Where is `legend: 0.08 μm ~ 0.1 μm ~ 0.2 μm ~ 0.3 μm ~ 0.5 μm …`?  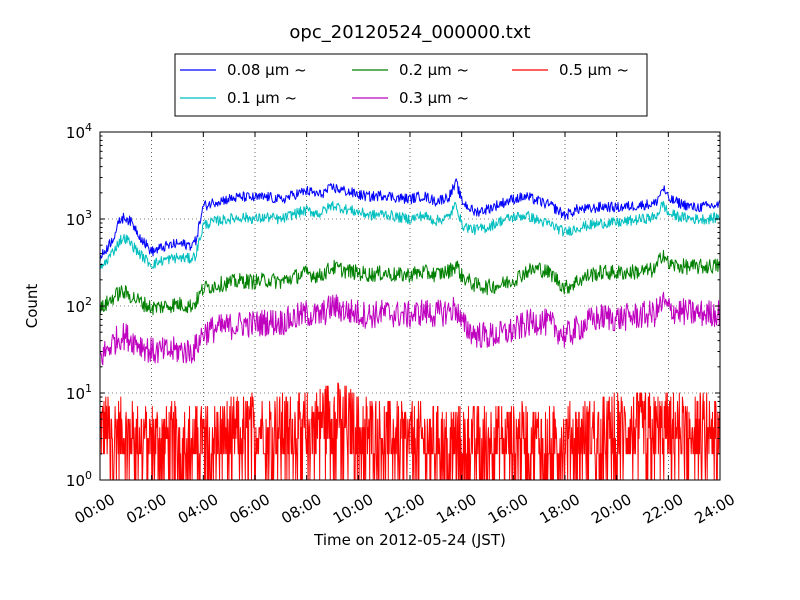 legend: 0.08 μm ~ 0.1 μm ~ 0.2 μm ~ 0.3 μm ~ 0.5 μm … is located at coordinates (411, 85).